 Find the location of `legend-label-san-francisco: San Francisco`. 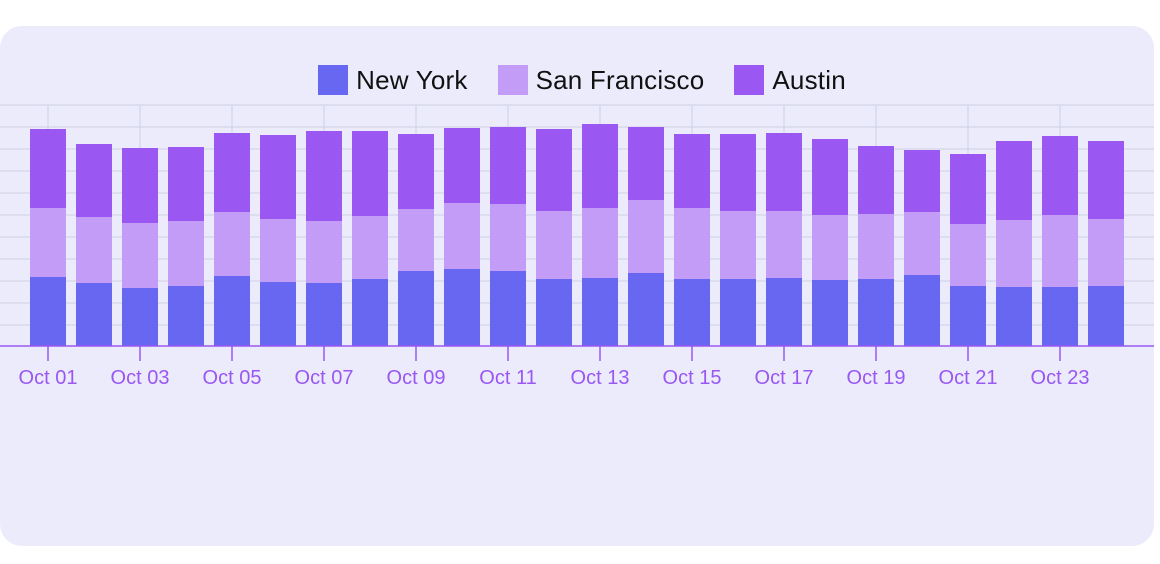

legend-label-san-francisco: San Francisco is located at coordinates (620, 79).